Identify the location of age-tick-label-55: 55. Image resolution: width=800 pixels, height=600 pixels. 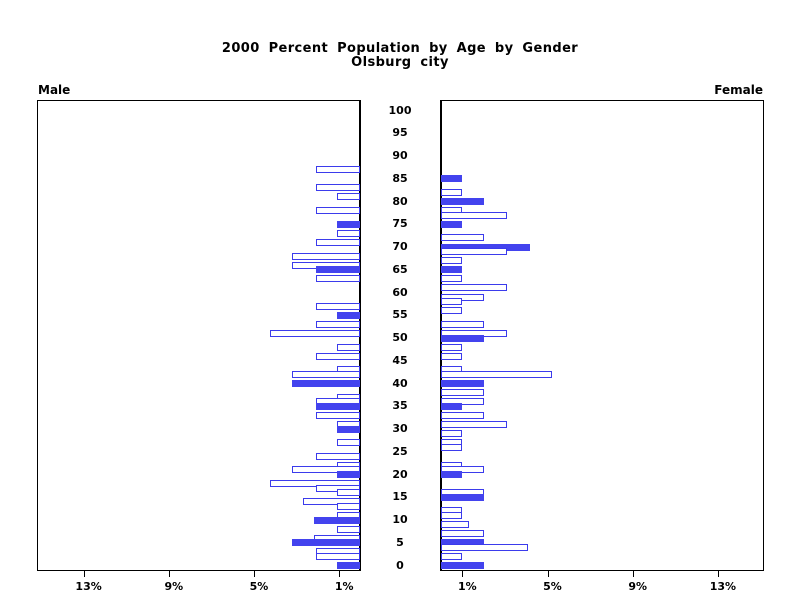
(400, 315).